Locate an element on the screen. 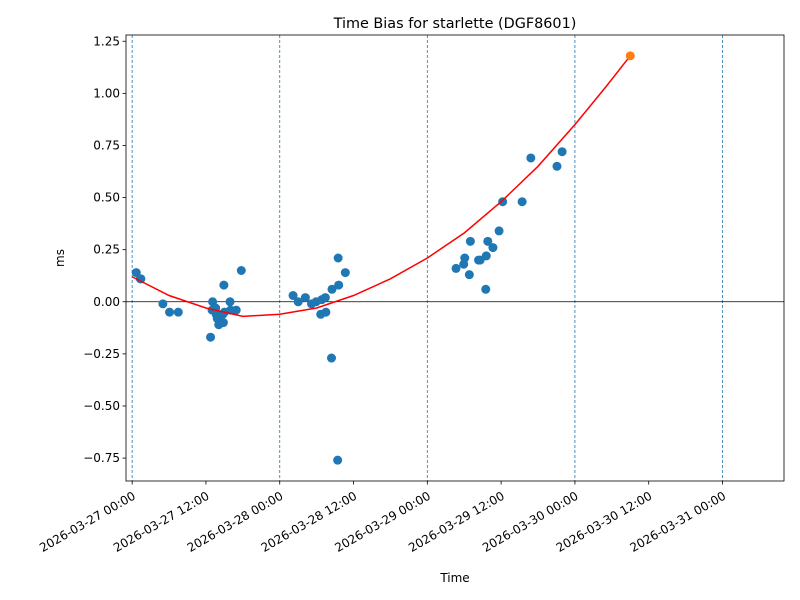 The width and height of the screenshot is (800, 600). y-tick-label: −0.50 is located at coordinates (101, 406).